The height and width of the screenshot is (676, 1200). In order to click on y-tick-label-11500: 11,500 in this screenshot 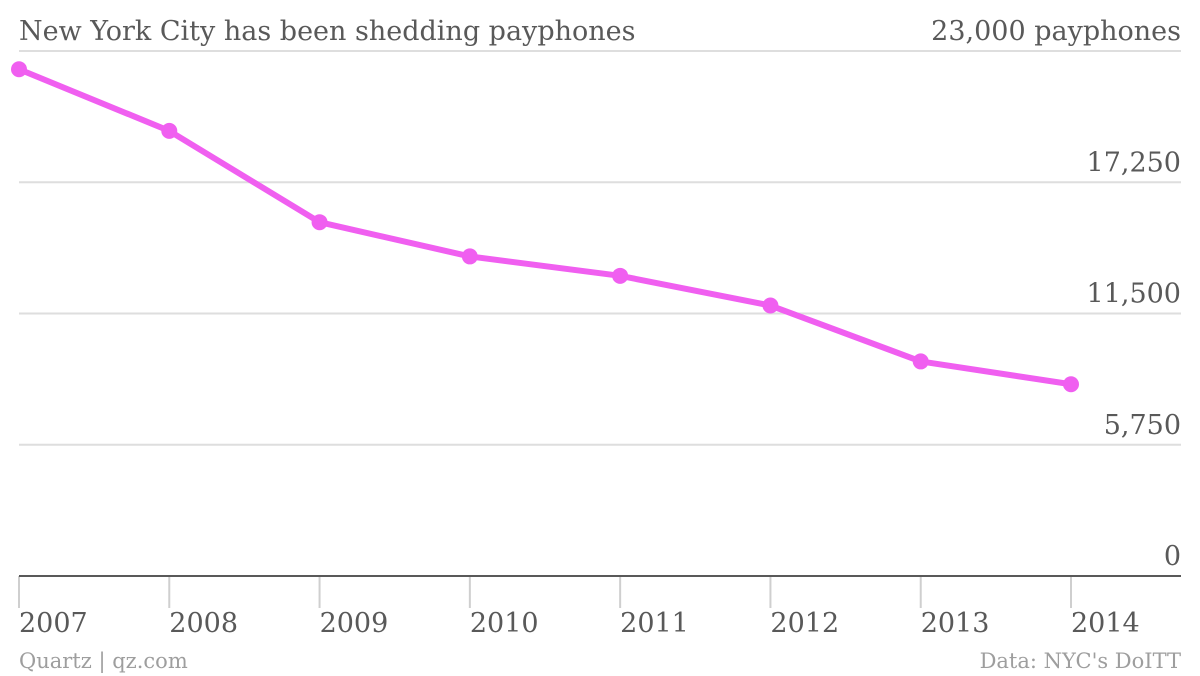, I will do `click(1134, 294)`.